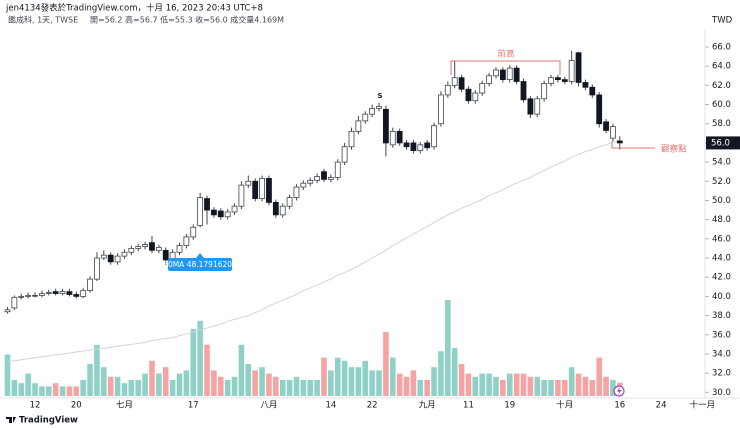 The image size is (740, 428). I want to click on last-price-box, so click(723, 143).